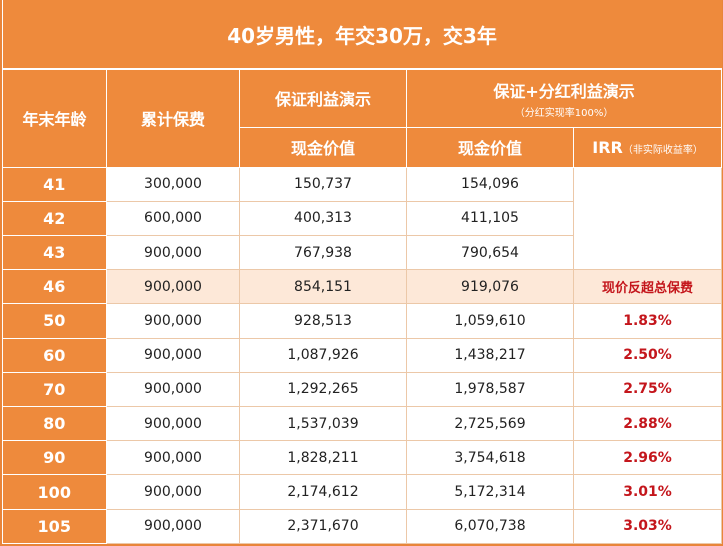 Image resolution: width=723 pixels, height=546 pixels. I want to click on guaranteed-cash-value-cell: 400,313, so click(323, 218).